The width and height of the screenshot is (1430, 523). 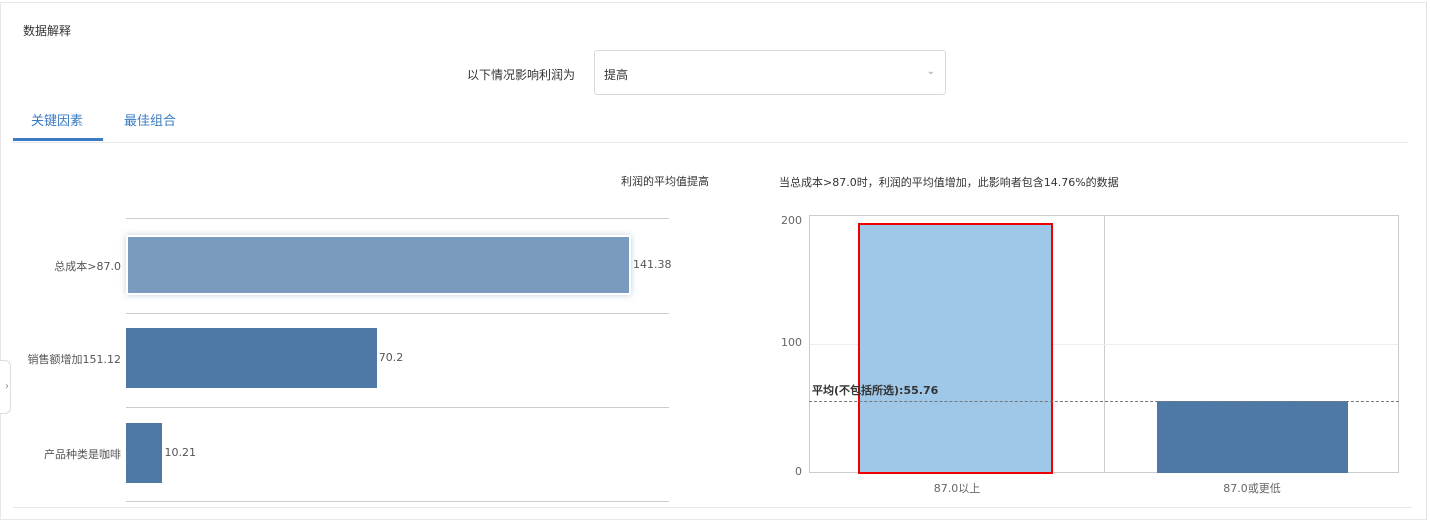 I want to click on impact-direction-select: 提高 ⌄, so click(x=770, y=72).